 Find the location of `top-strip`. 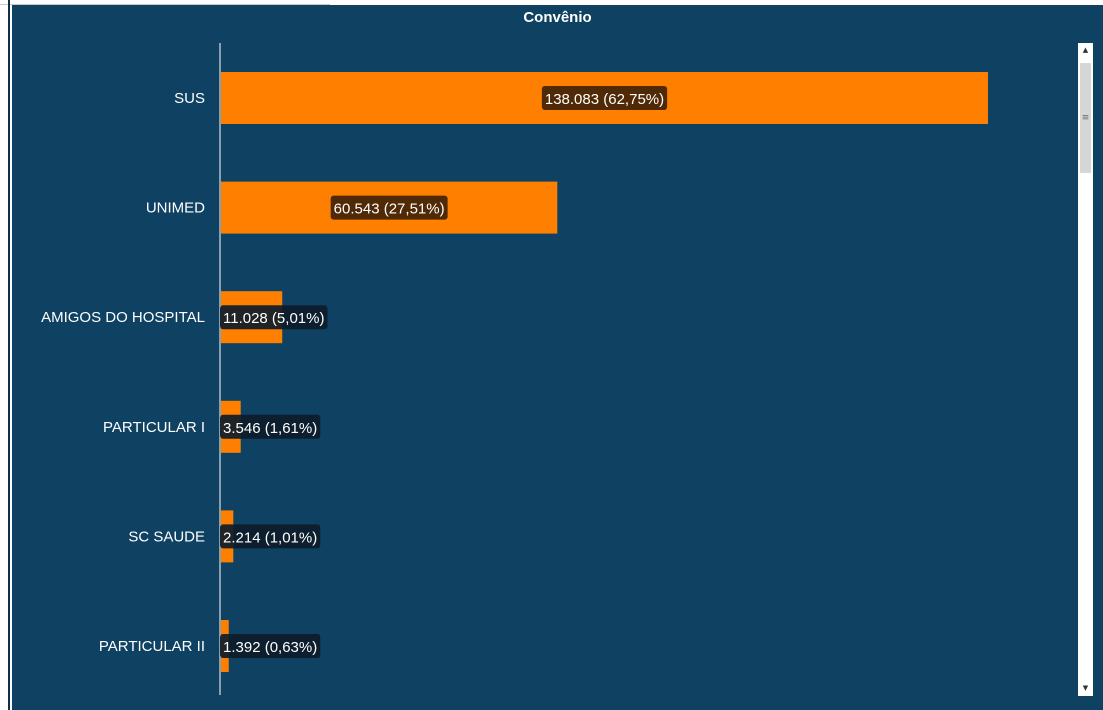

top-strip is located at coordinates (165, 2).